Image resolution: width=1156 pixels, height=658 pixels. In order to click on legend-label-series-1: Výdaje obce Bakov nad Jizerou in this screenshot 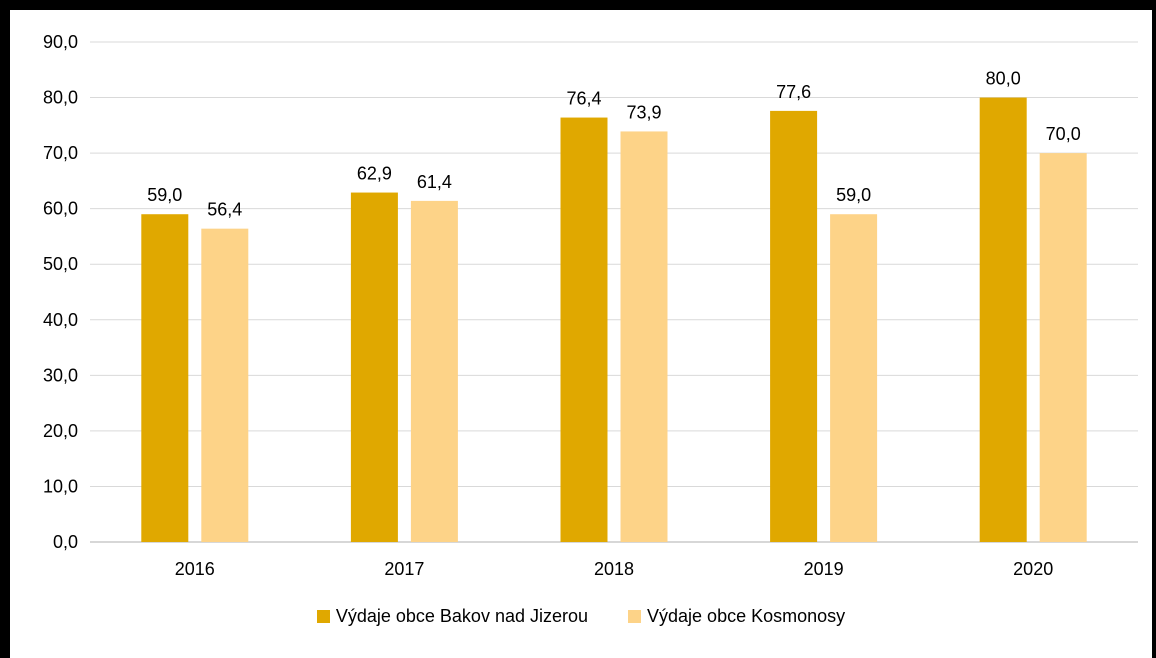, I will do `click(462, 616)`.